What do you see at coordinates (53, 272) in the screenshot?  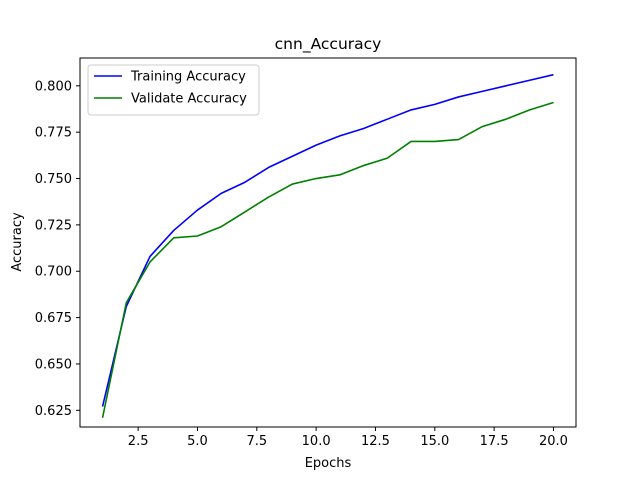 I see `y-tick-label: 0.700` at bounding box center [53, 272].